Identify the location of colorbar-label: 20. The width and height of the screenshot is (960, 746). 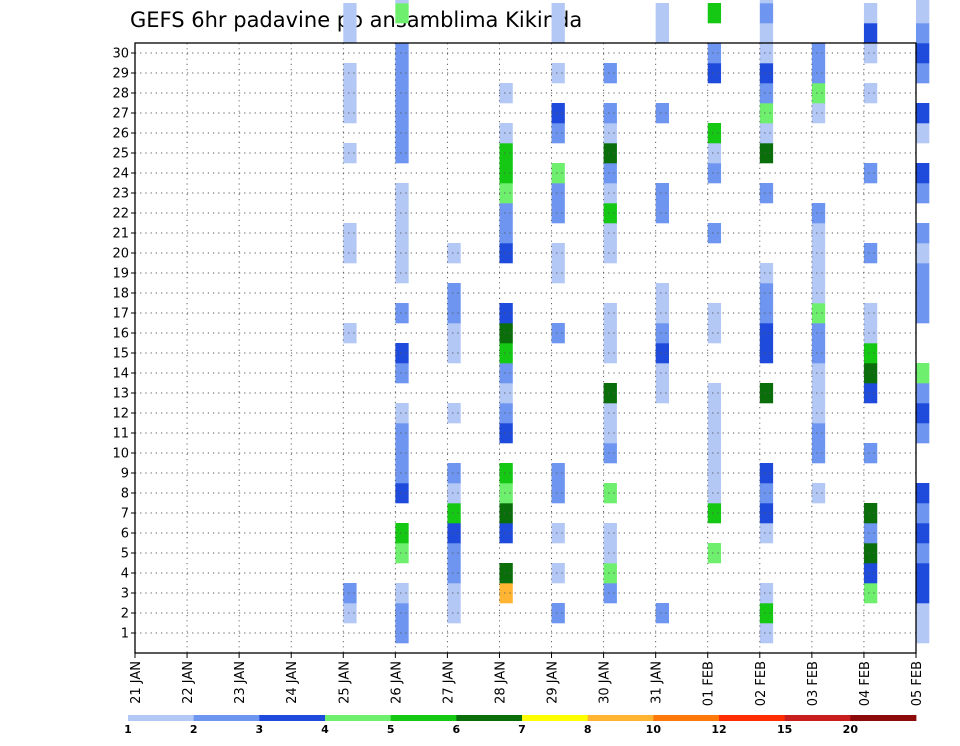
(851, 729).